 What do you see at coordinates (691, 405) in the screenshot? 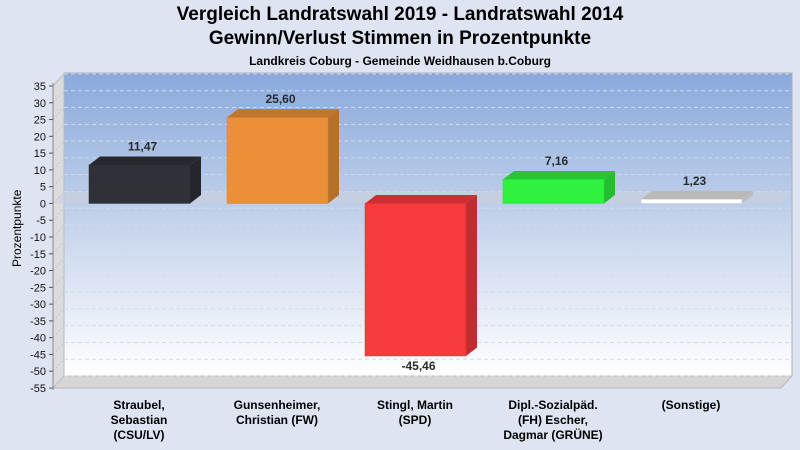
I see `x-category-label: (Sonstige)` at bounding box center [691, 405].